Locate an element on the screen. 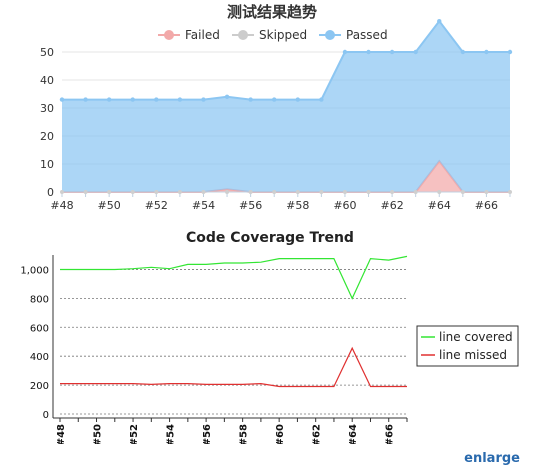 Image resolution: width=545 pixels, height=474 pixels. y-tick-label: 20 is located at coordinates (47, 136).